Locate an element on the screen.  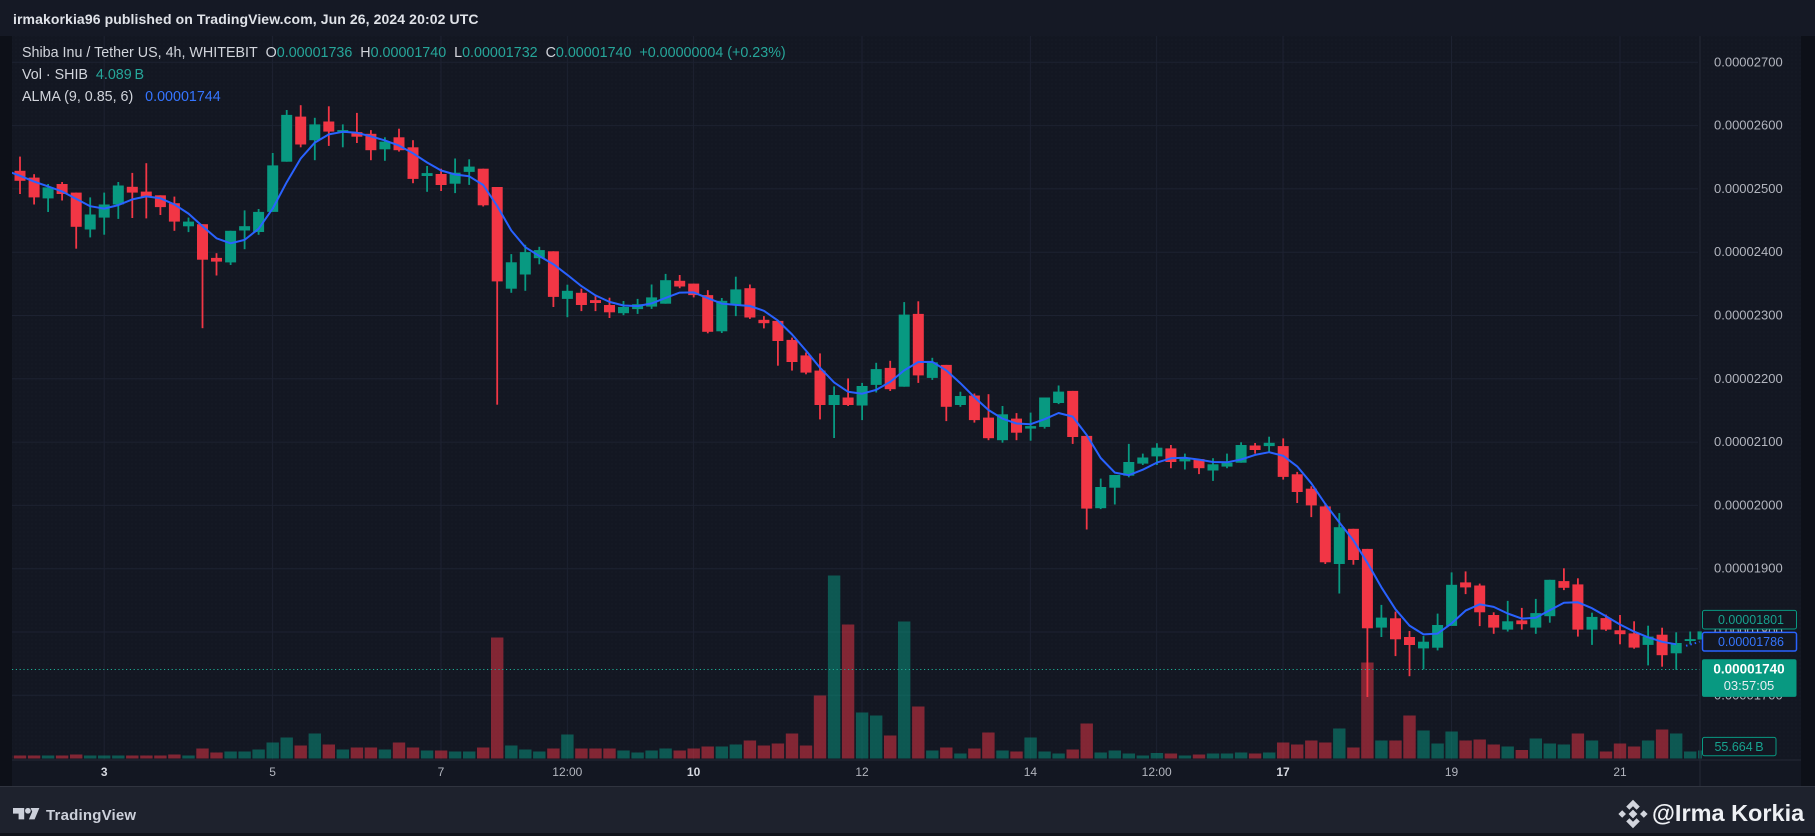
svg-text: 0.00002100 is located at coordinates (1748, 441).